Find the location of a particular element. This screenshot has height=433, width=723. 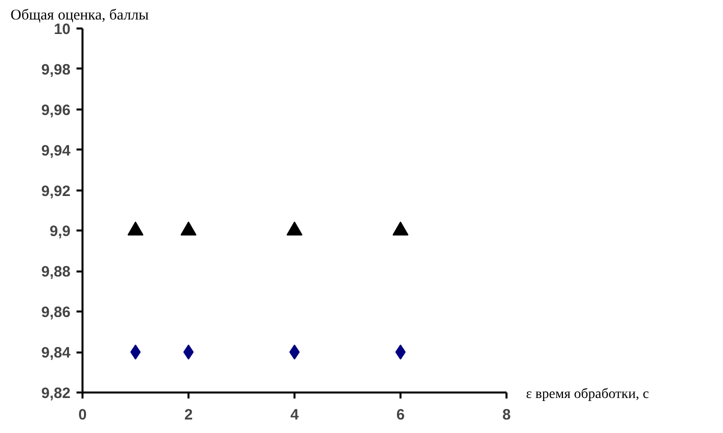

y-tick-label: 9,86 is located at coordinates (56, 313).